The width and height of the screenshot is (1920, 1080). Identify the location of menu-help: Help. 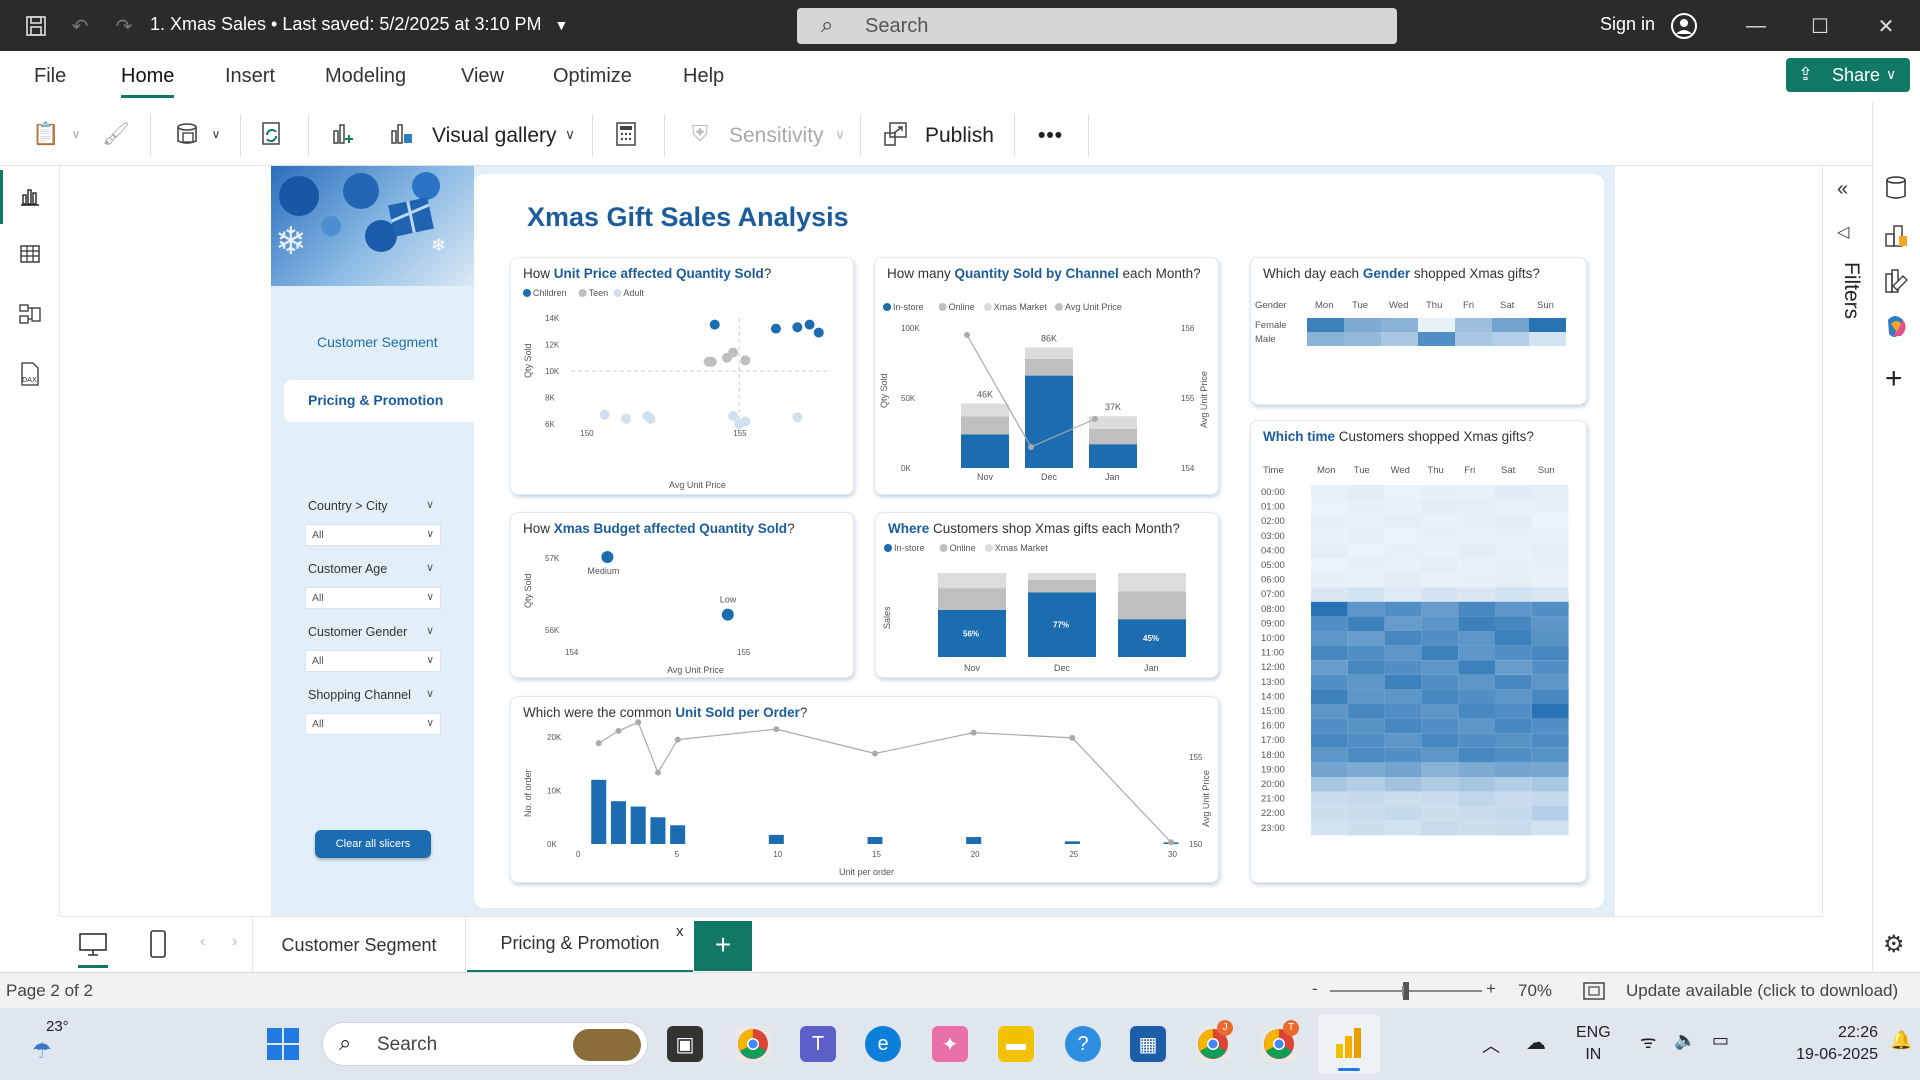
(704, 76).